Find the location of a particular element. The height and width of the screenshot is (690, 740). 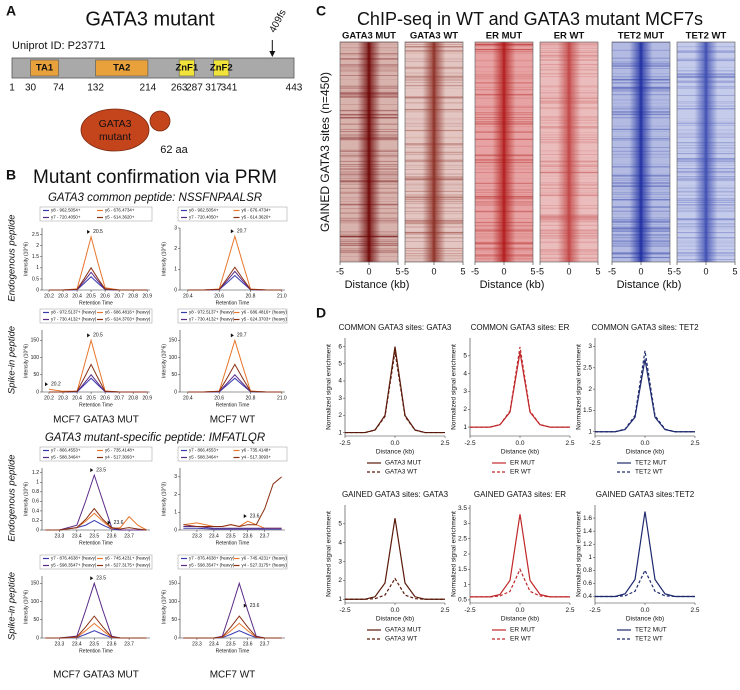

y-tick-label: 0.6 is located at coordinates (587, 583).